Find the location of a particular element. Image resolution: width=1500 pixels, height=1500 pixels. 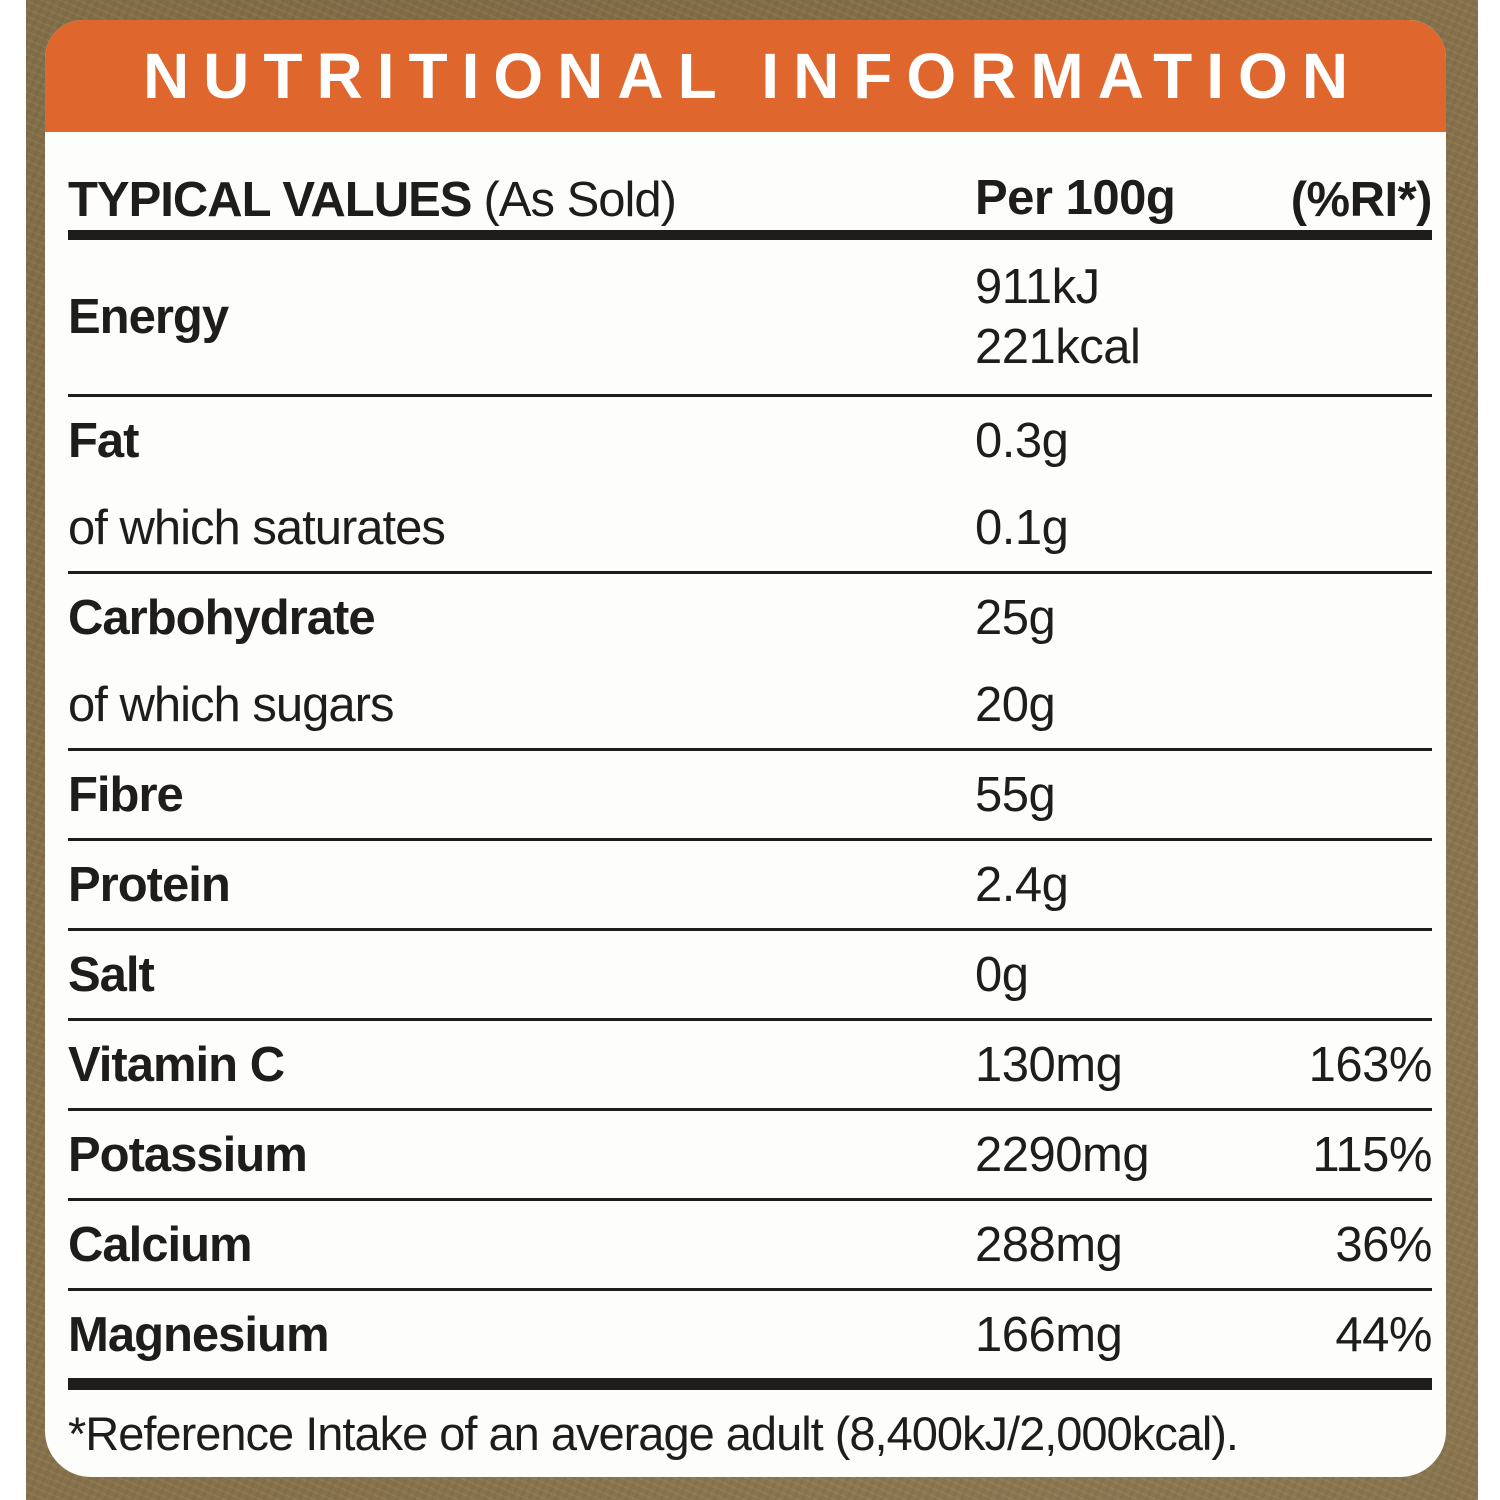

nutrient-value: 0g is located at coordinates (1108, 975).